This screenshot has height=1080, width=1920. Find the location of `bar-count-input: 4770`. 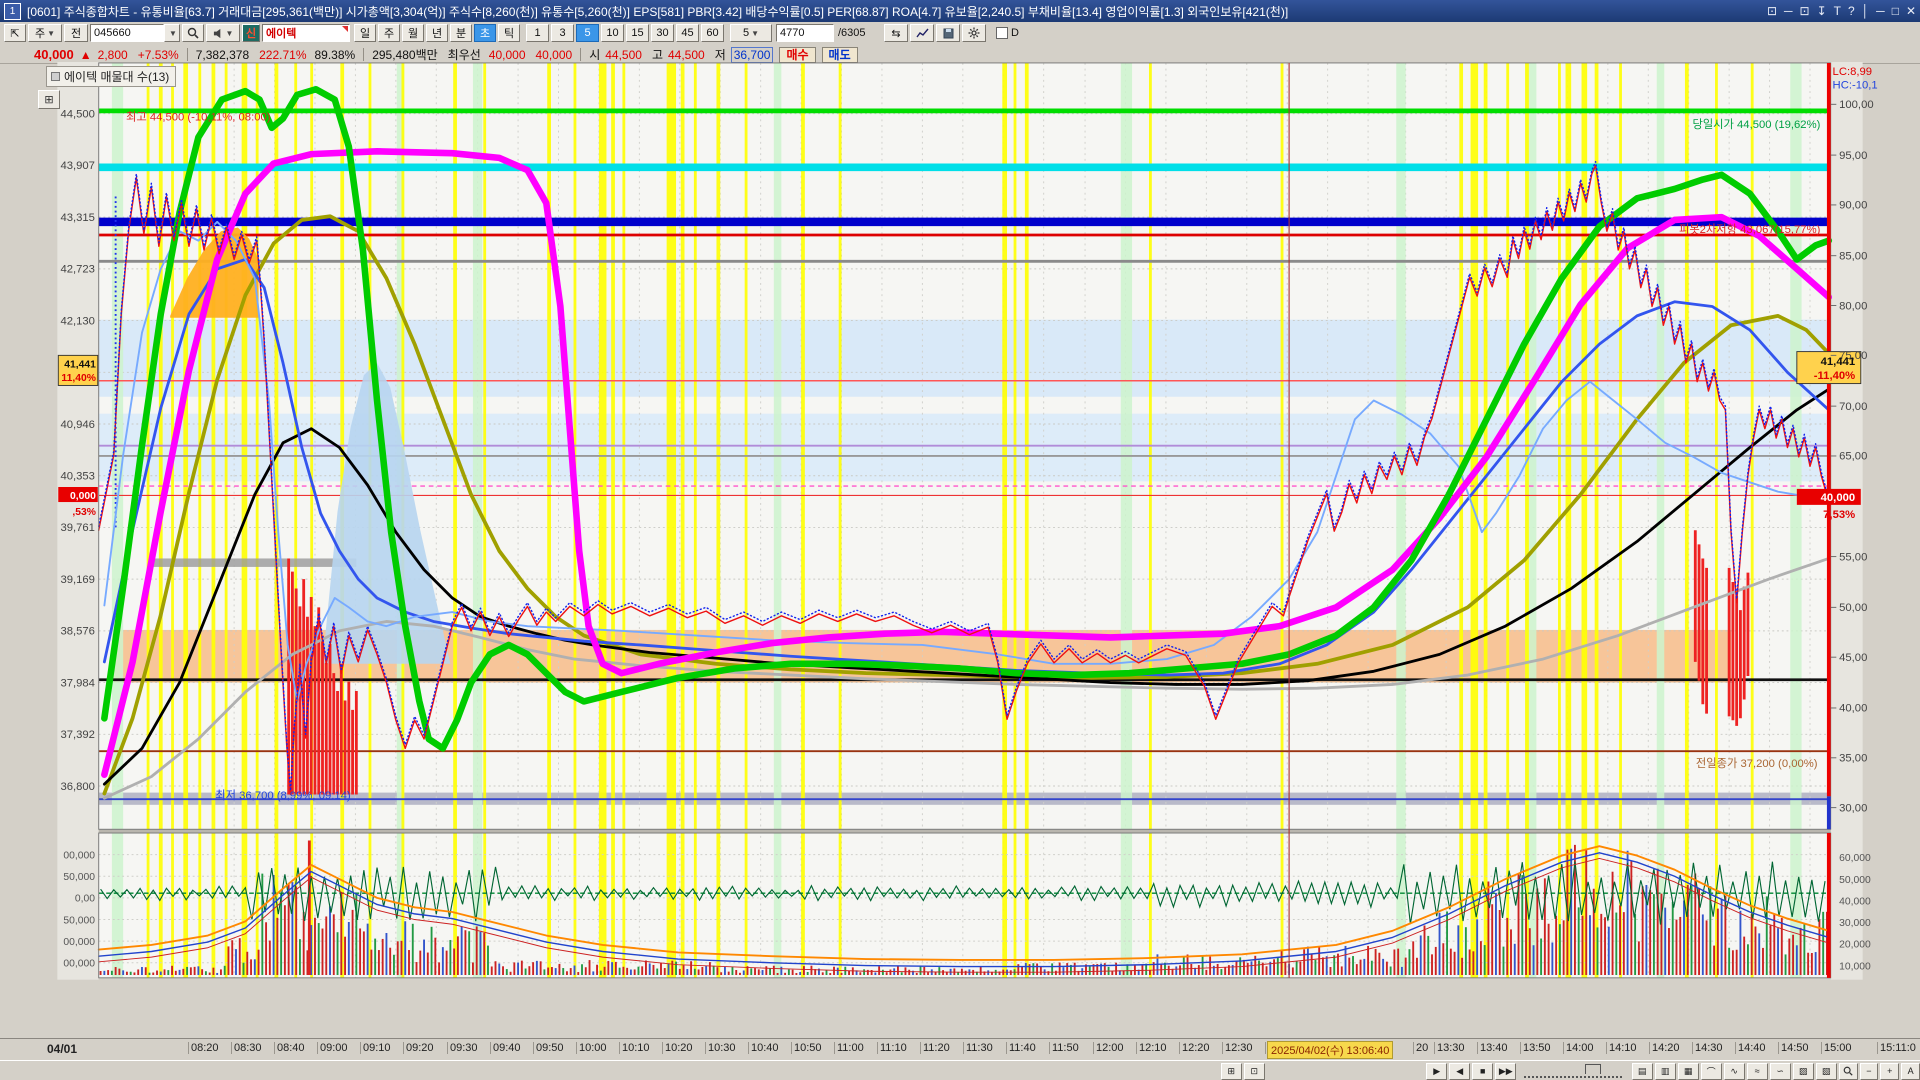

bar-count-input: 4770 is located at coordinates (805, 33).